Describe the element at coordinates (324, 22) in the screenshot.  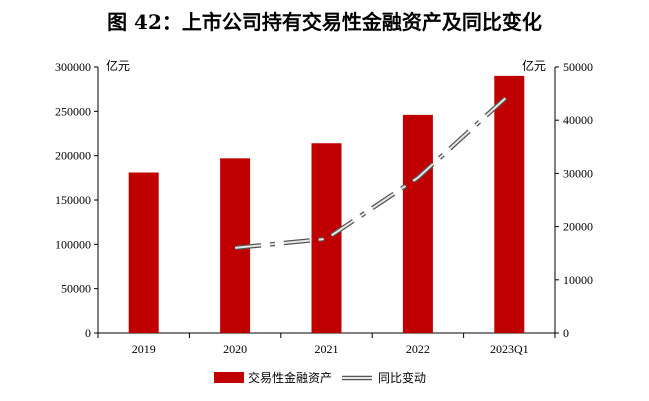
I see `chart-title: 图 42：上市公司持有交易性金融资产及同比变化` at that location.